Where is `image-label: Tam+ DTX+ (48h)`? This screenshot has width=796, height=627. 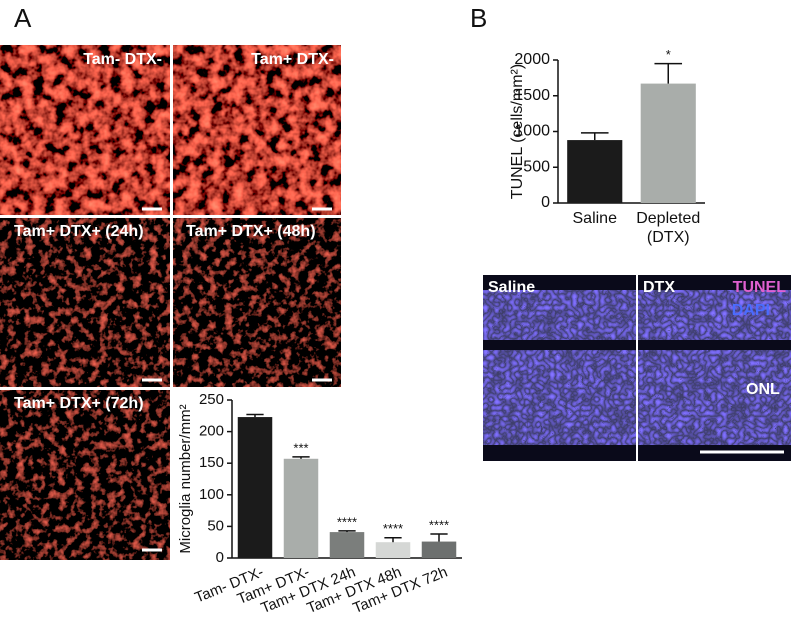 image-label: Tam+ DTX+ (48h) is located at coordinates (251, 231).